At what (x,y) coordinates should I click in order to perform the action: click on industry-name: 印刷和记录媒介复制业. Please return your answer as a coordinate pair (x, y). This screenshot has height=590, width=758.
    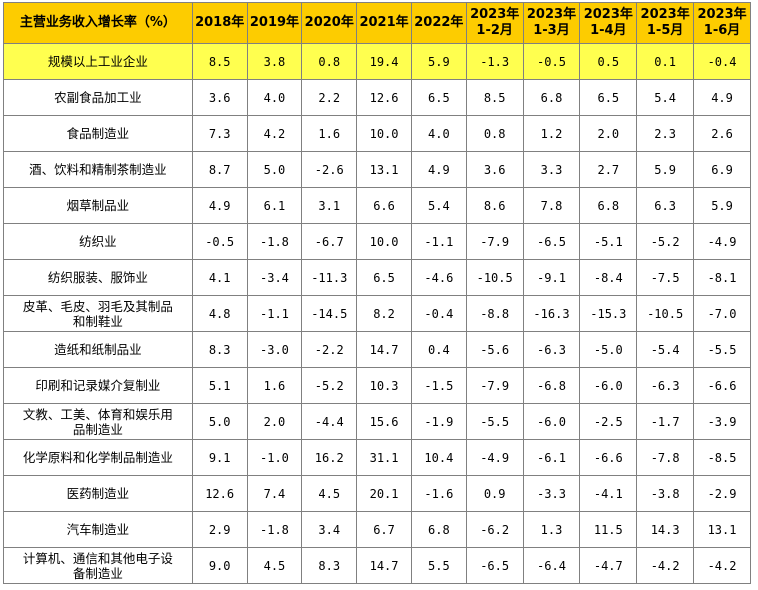
    Looking at the image, I should click on (98, 385).